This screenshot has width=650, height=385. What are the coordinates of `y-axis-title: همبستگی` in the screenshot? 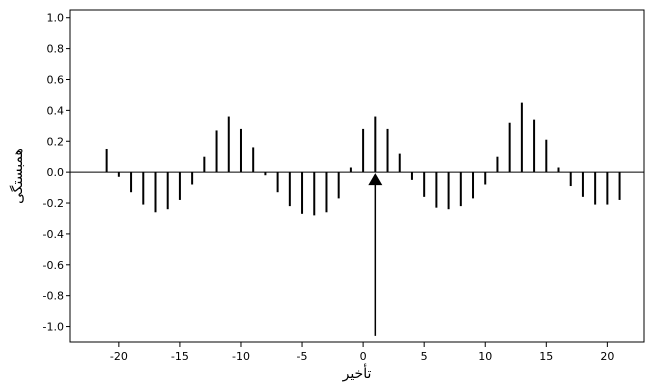 It's located at (17, 176).